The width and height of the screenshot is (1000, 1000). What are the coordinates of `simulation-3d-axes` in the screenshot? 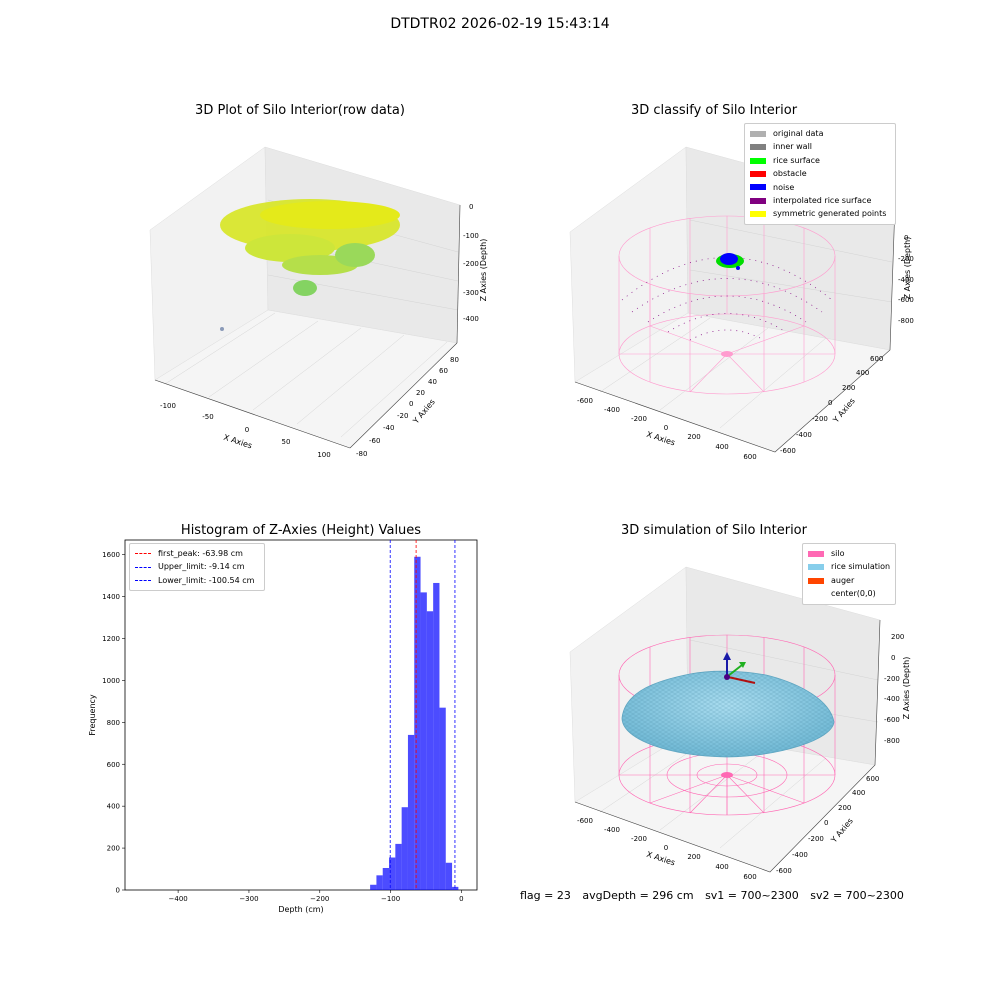 It's located at (725, 719).